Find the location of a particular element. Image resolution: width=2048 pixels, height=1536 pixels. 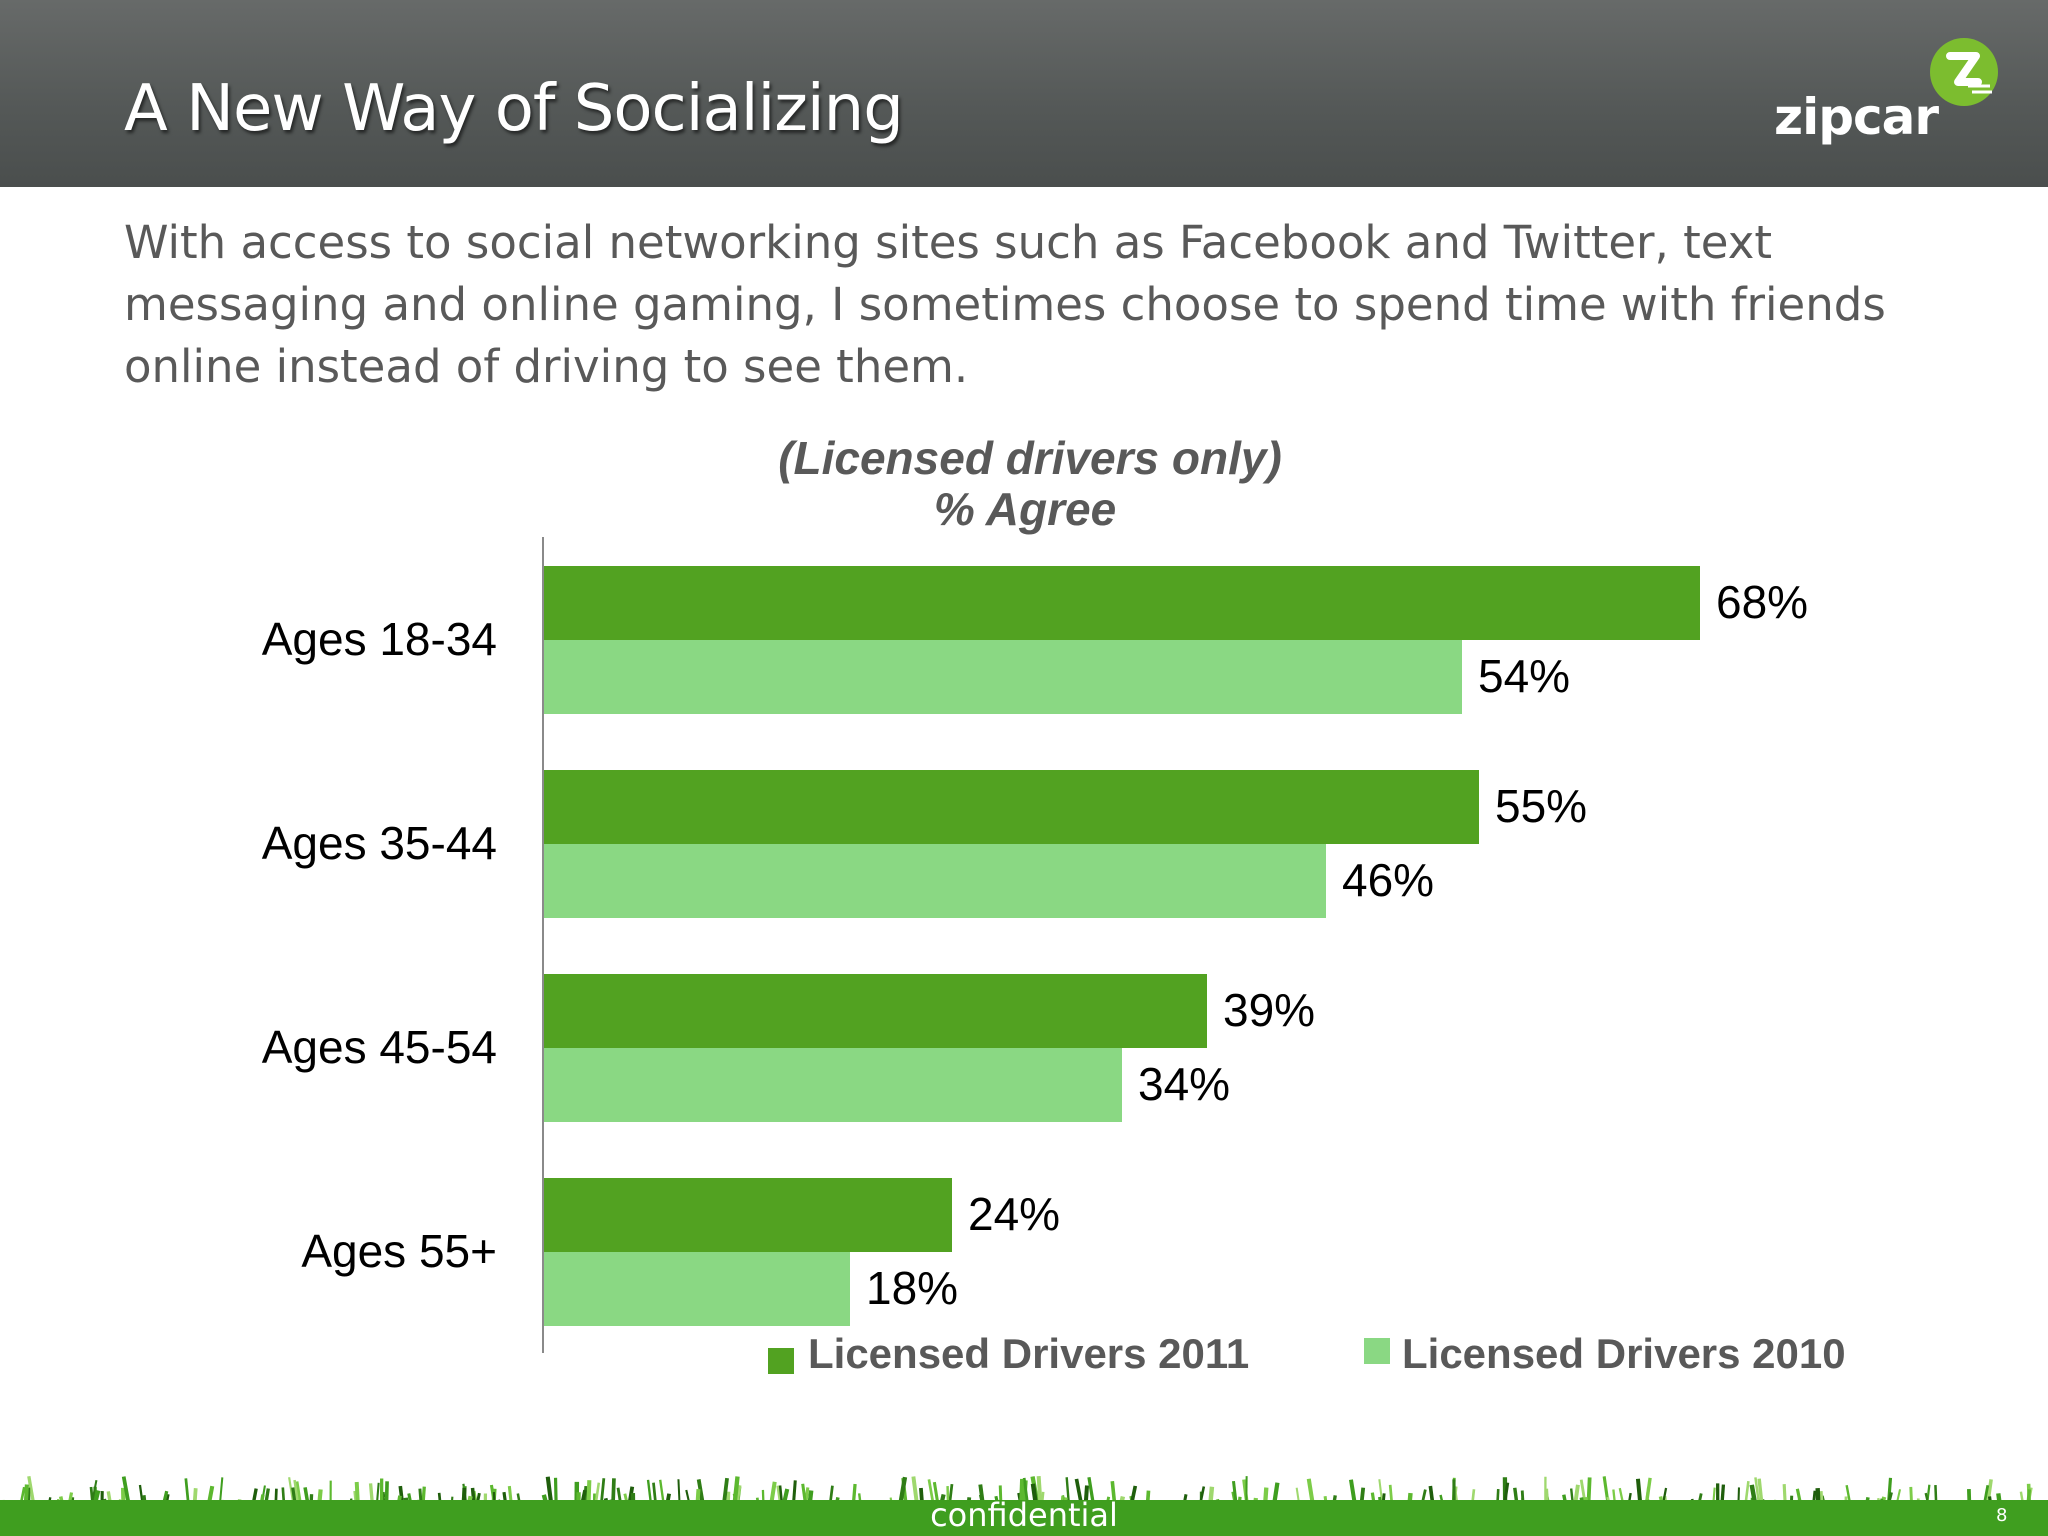

category-label: Ages 55+ is located at coordinates (399, 1251).